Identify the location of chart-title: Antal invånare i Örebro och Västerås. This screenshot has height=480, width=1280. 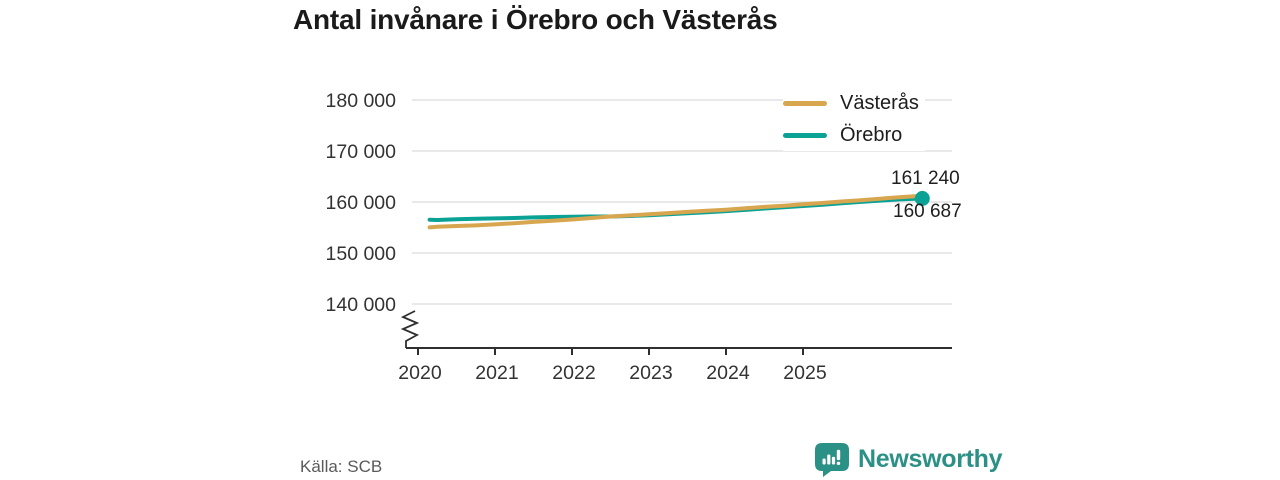
(535, 19).